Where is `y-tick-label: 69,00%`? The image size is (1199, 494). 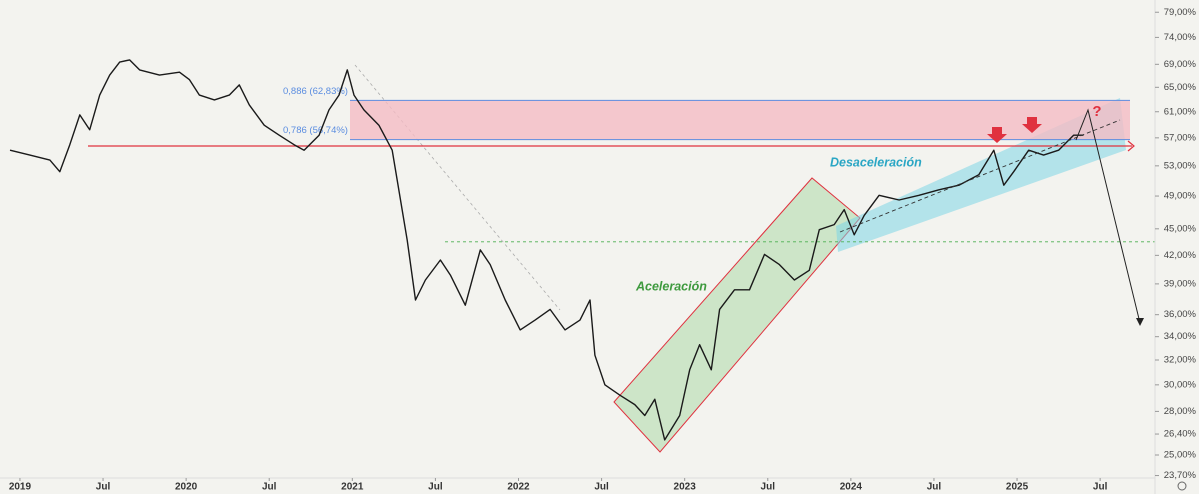
y-tick-label: 69,00% is located at coordinates (1180, 64).